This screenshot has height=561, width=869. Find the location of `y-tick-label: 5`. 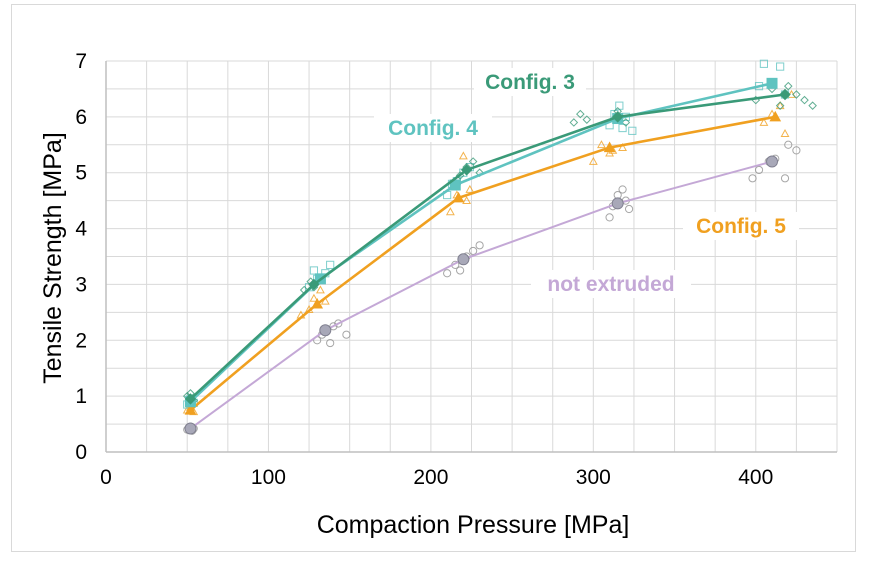

y-tick-label: 5 is located at coordinates (81, 173).